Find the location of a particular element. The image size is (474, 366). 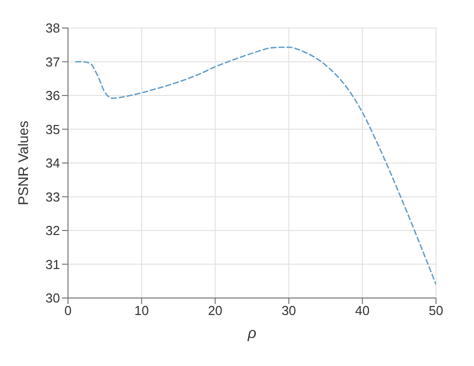

y-tick-label: 35 is located at coordinates (53, 129).